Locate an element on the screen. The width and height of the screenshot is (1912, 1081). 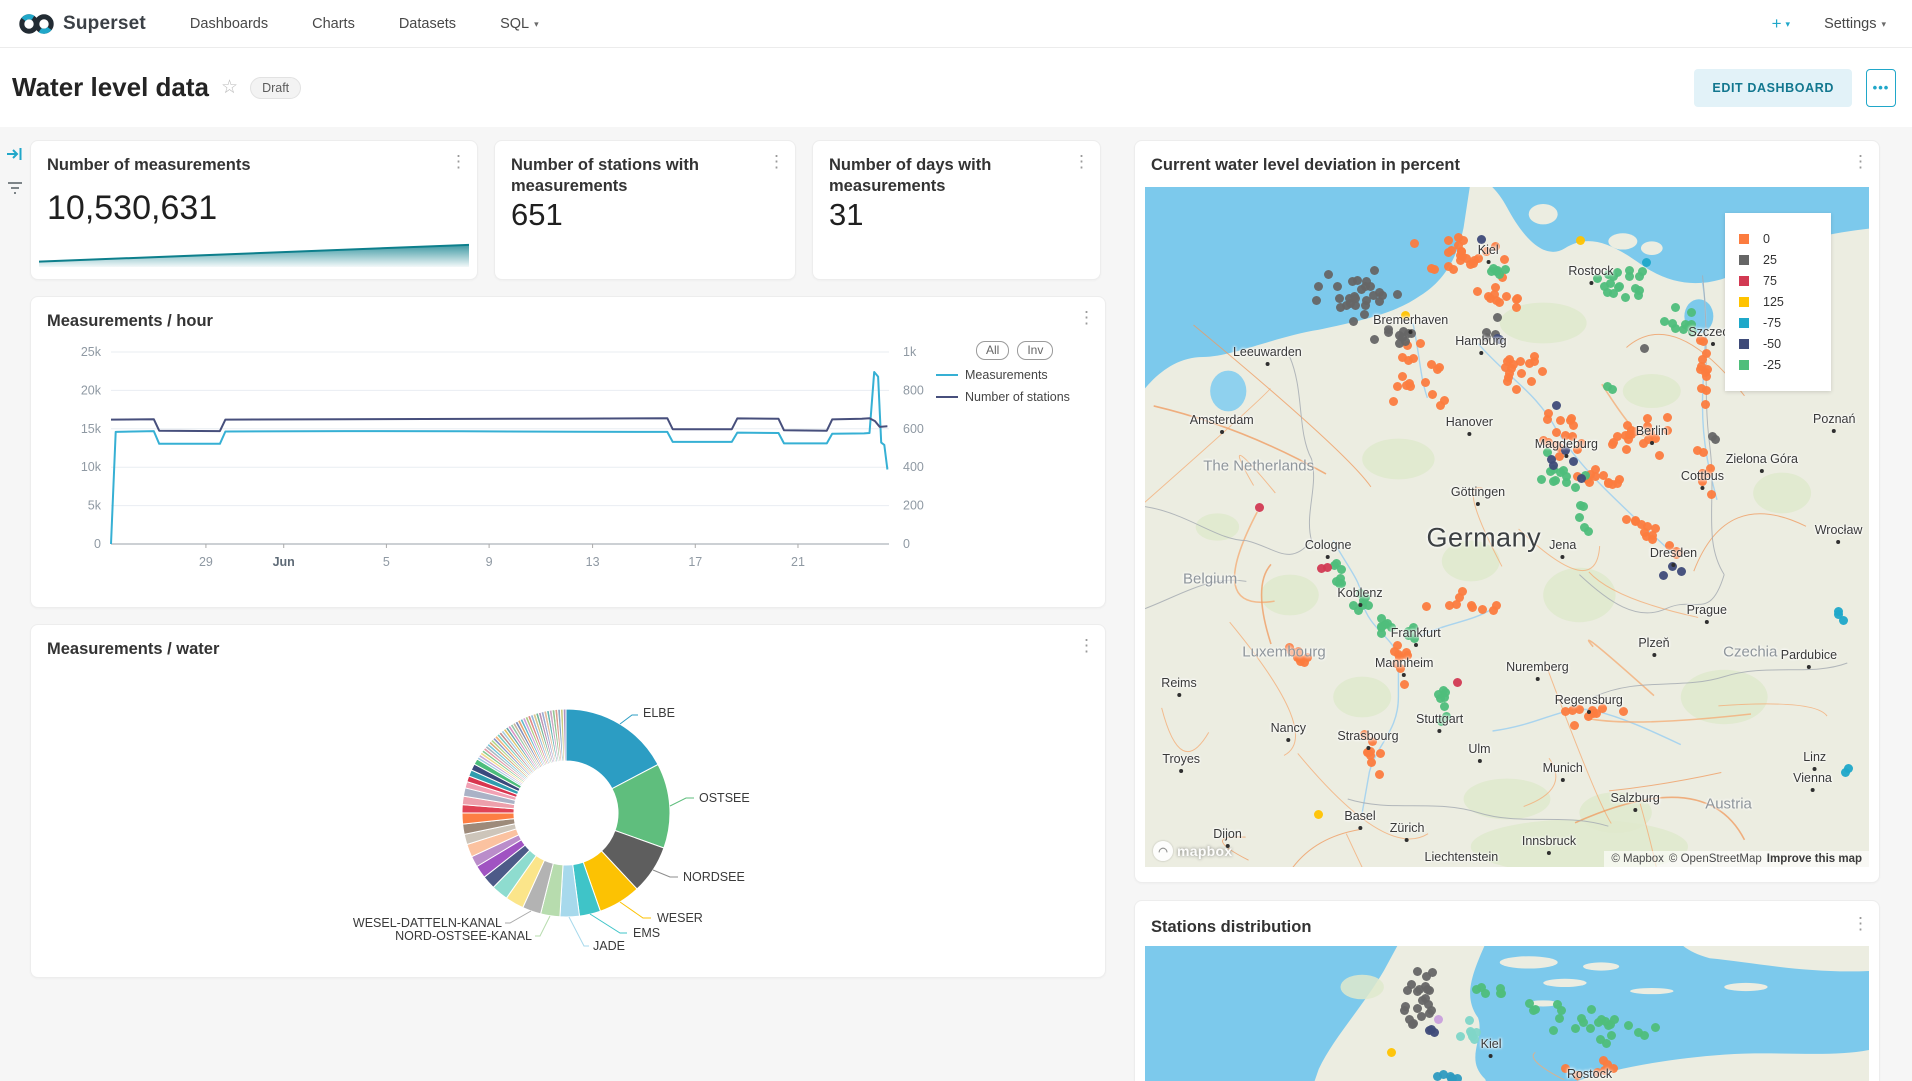
mapbox-logo: ◠ mapbox is located at coordinates (1192, 851).